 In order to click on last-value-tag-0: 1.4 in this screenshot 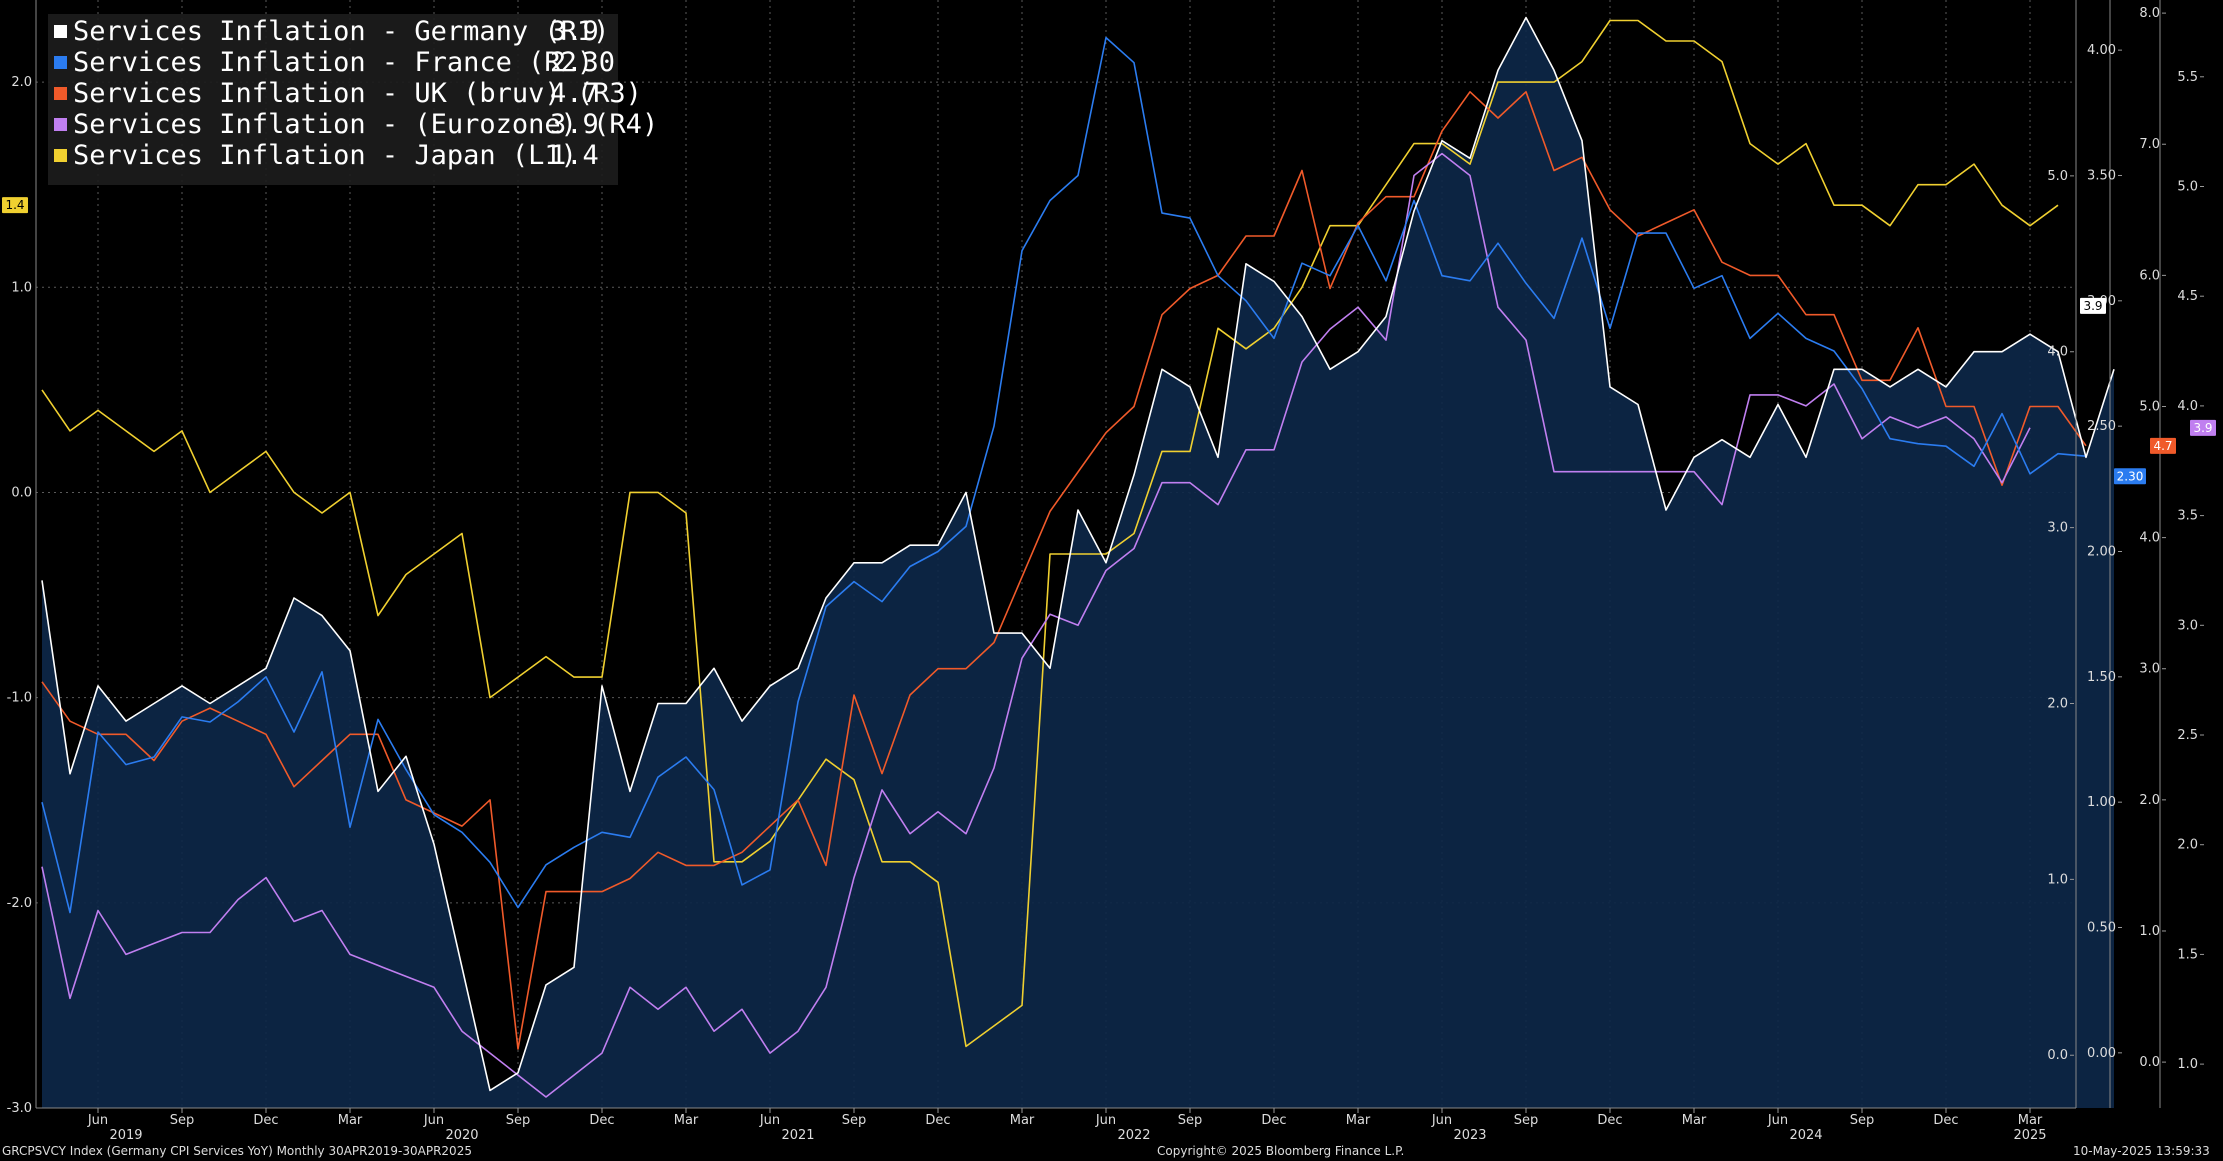, I will do `click(14, 205)`.